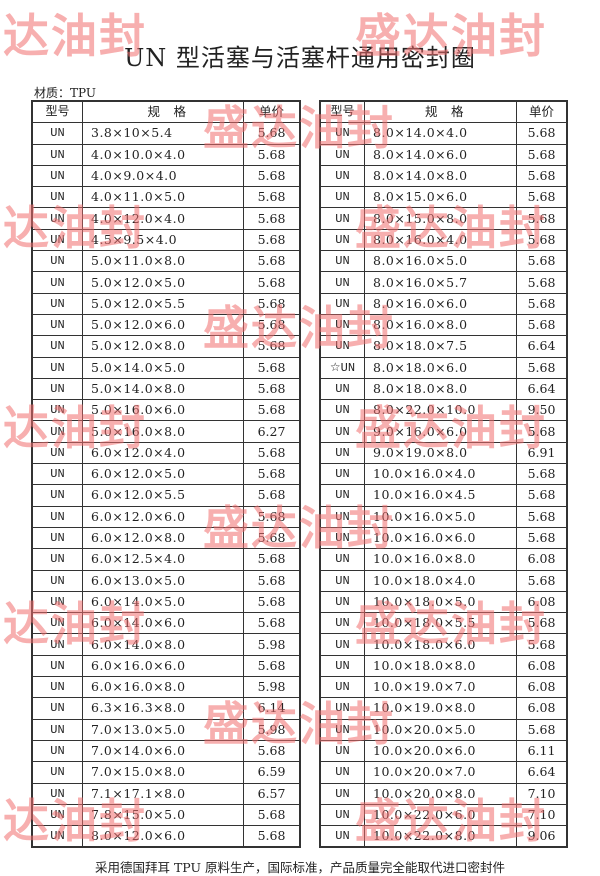 The height and width of the screenshot is (876, 600). What do you see at coordinates (300, 58) in the screenshot?
I see `page-title: UN 型活塞与活塞杆通用密封圈` at bounding box center [300, 58].